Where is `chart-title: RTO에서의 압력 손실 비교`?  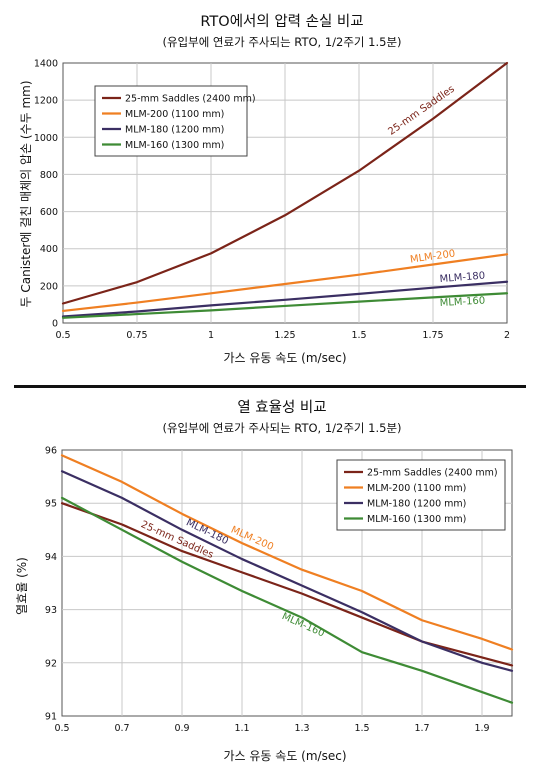
chart-title: RTO에서의 압력 손실 비교 is located at coordinates (281, 21).